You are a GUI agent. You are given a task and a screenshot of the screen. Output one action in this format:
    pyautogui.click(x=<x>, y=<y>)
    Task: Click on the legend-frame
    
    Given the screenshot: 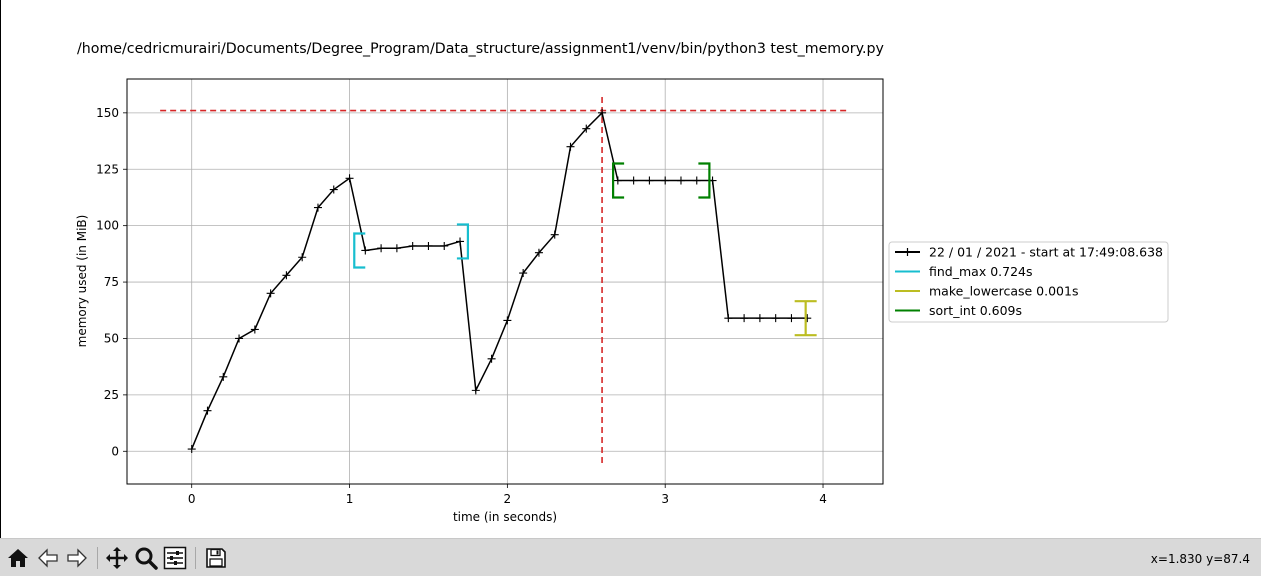 What is the action you would take?
    pyautogui.click(x=1028, y=282)
    